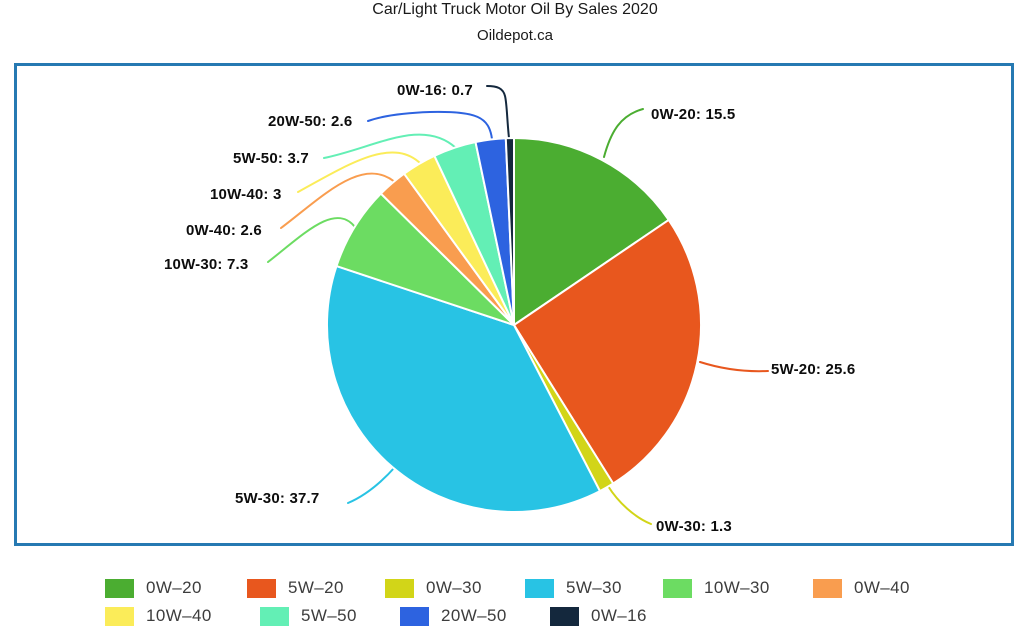  Describe the element at coordinates (271, 158) in the screenshot. I see `slice-label-5W-50: 5W-50: 3.7` at that location.